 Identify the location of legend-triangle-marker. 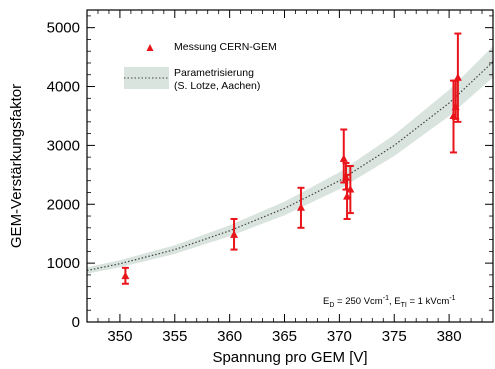
(150, 47).